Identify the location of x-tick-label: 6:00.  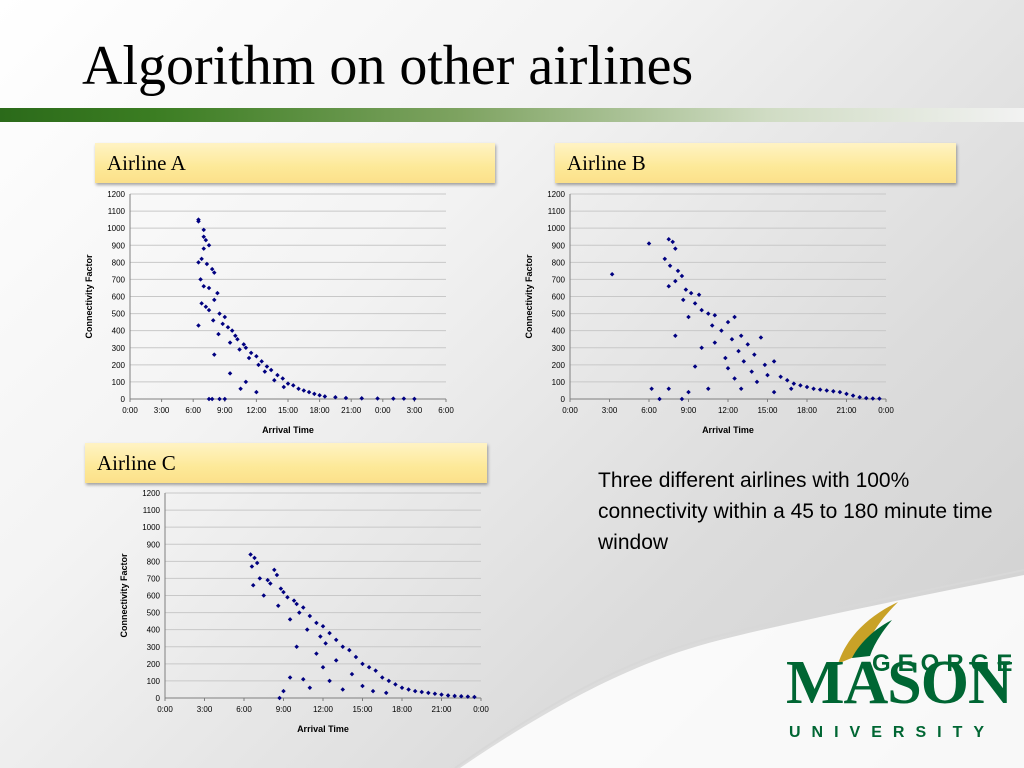
(649, 410).